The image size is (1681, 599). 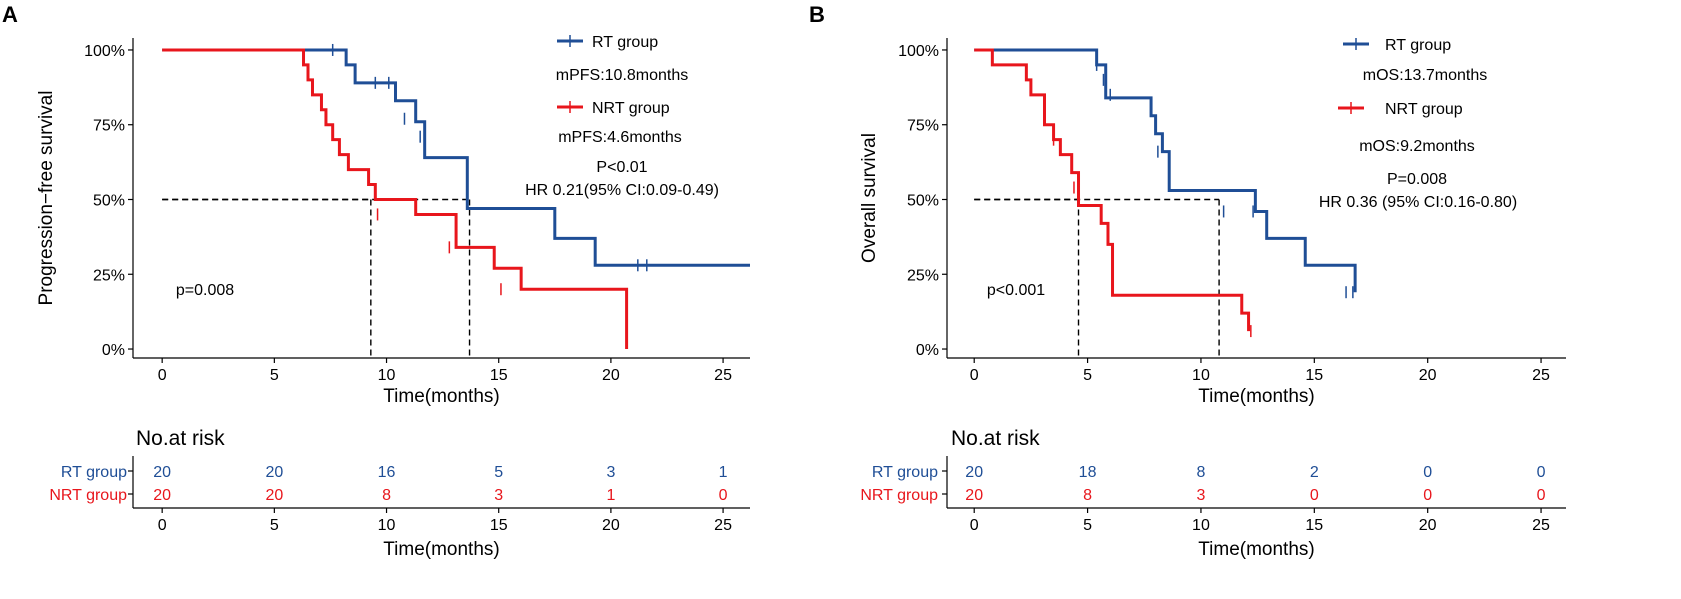 I want to click on risk-table-count: 16, so click(x=387, y=472).